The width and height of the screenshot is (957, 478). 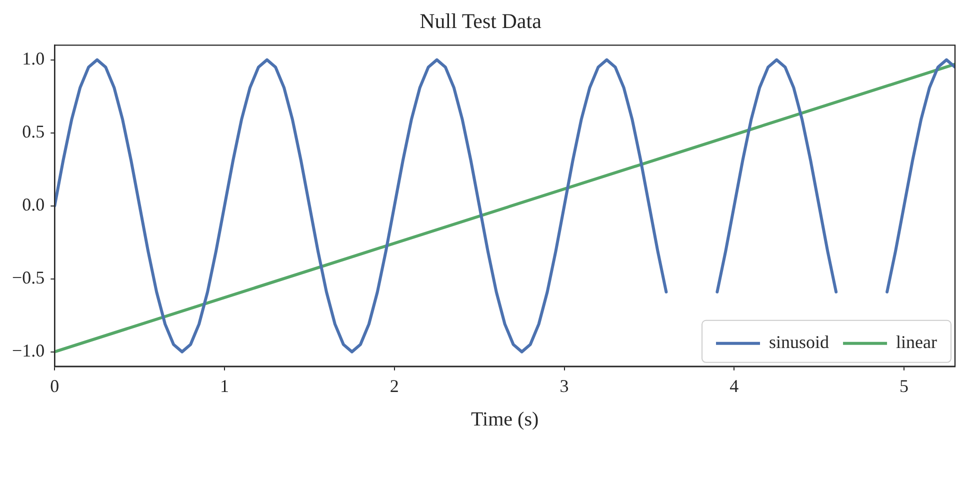 I want to click on y-tick-label: 0.5, so click(x=33, y=132).